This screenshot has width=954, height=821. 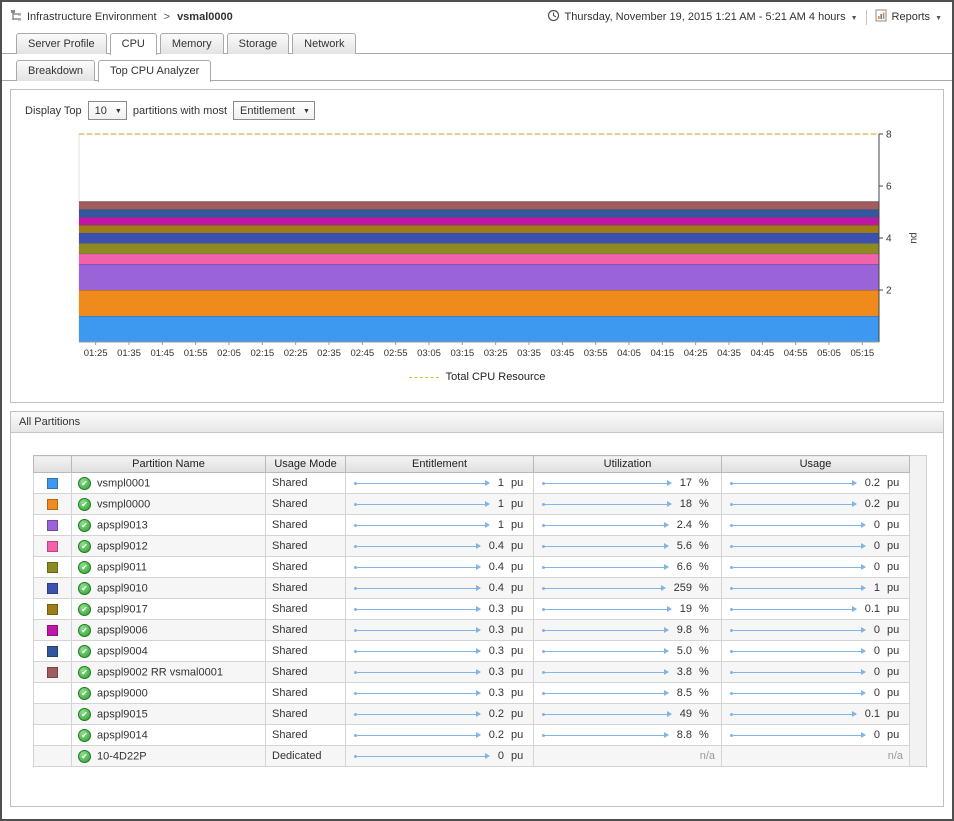 I want to click on metric-cell: 0.3 pu, so click(x=439, y=630).